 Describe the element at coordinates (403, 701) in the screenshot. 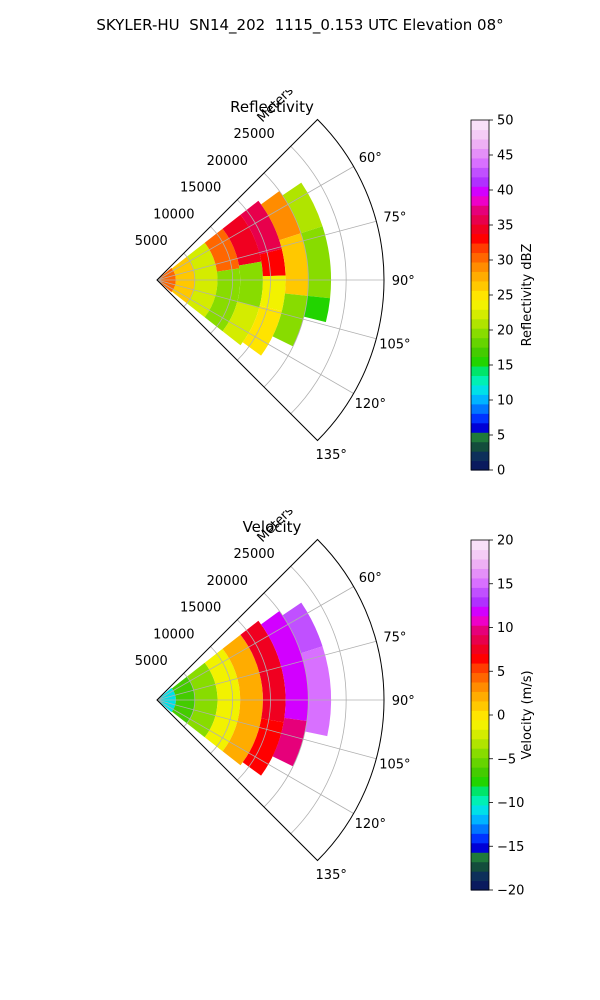

I see `angle-tick-label: 90°` at that location.